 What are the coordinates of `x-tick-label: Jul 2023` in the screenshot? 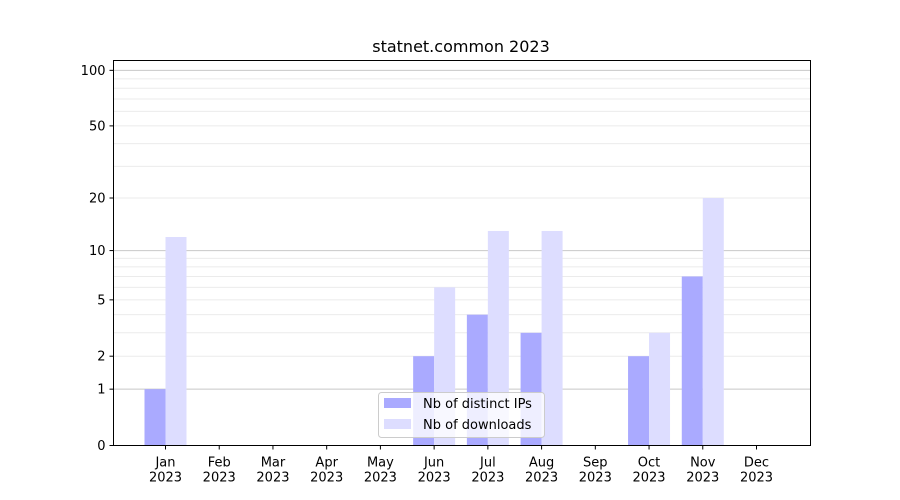 It's located at (487, 471).